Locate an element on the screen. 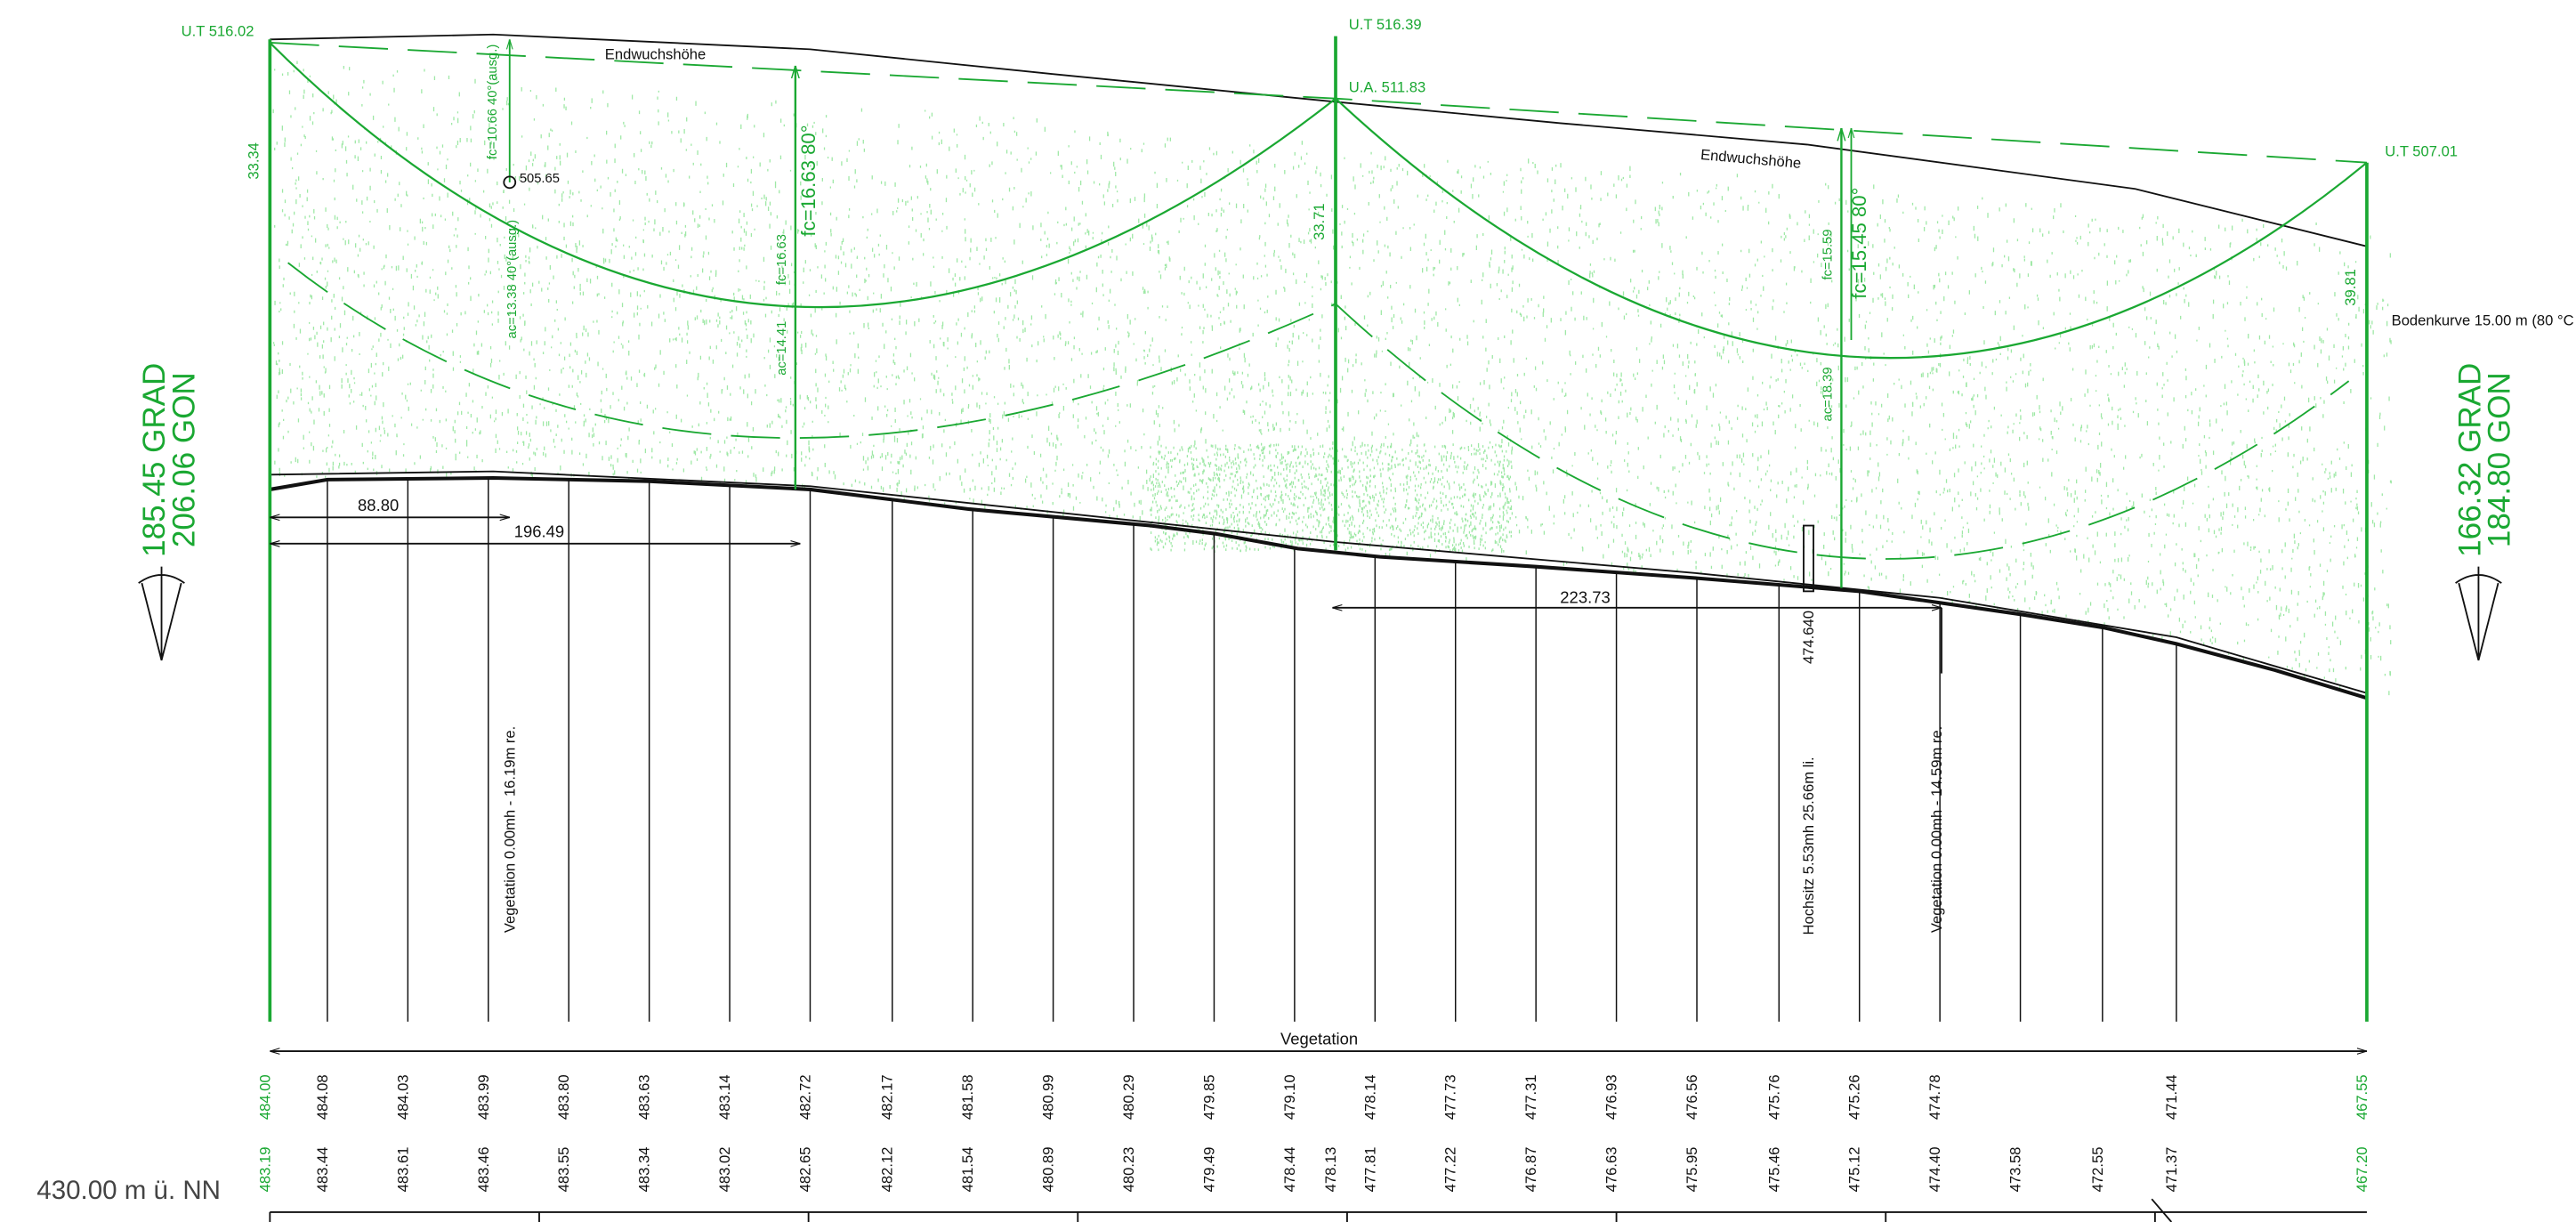 Image resolution: width=2576 pixels, height=1222 pixels. station-ground-elevation: 483.44 is located at coordinates (322, 1170).